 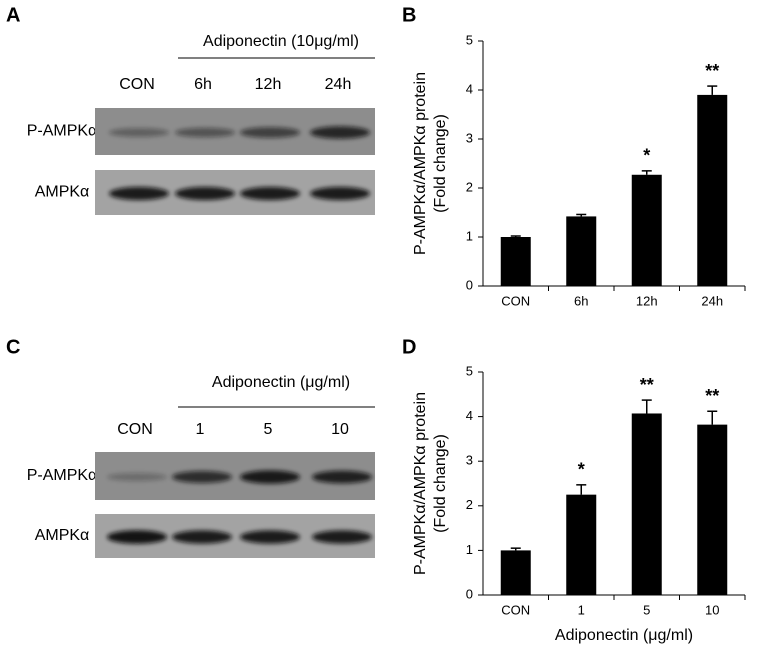 I want to click on treatment-label: Adiponectin (μg/ml), so click(x=281, y=382).